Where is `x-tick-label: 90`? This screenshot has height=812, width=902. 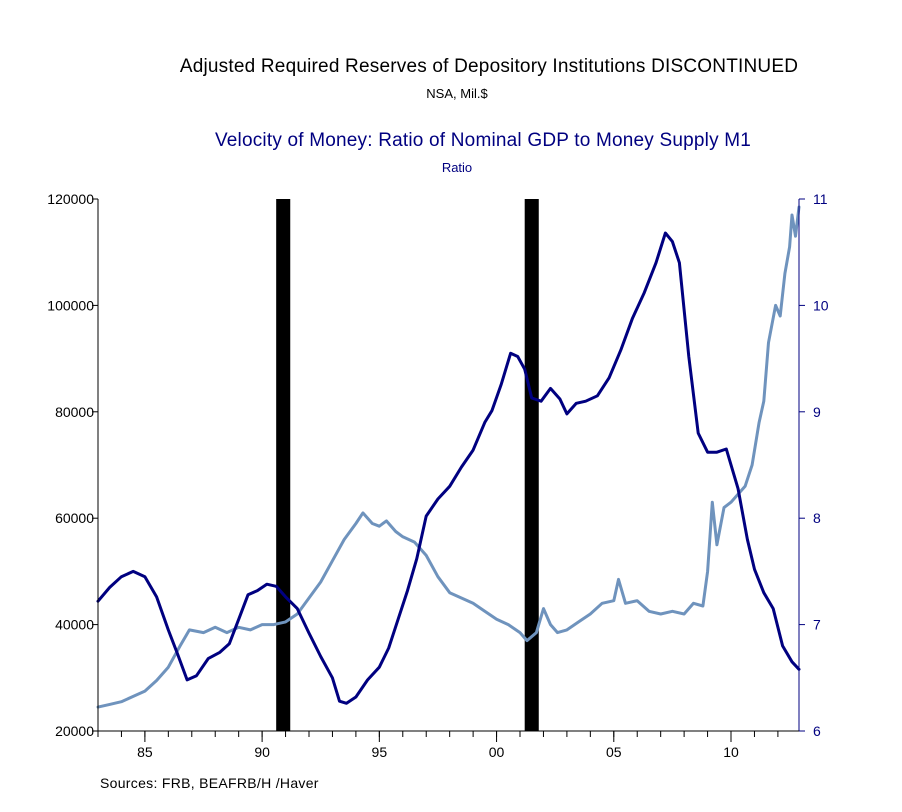 x-tick-label: 90 is located at coordinates (262, 752).